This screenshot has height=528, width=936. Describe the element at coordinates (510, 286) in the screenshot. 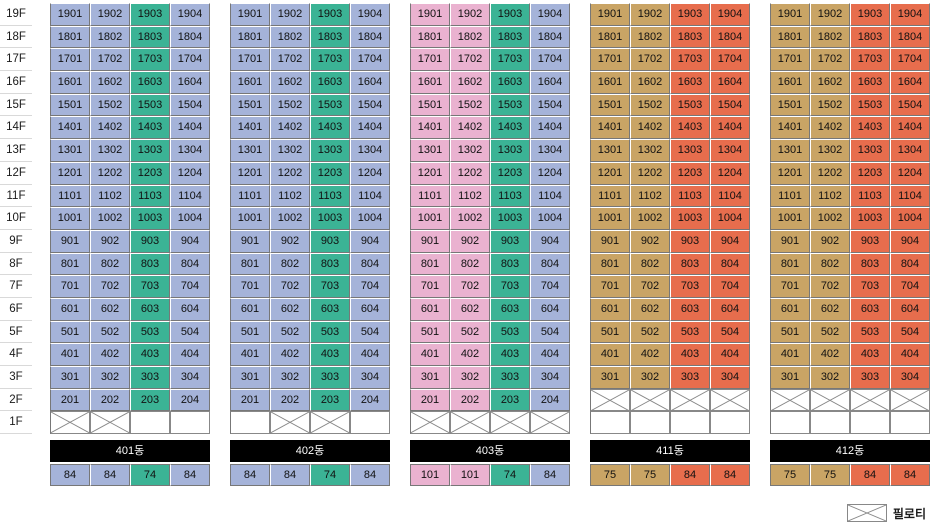

I see `unit-cell: 703` at that location.